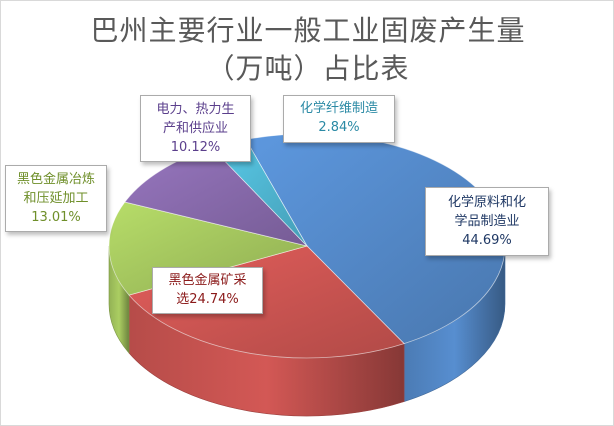 The width and height of the screenshot is (614, 426). I want to click on pie-slice-ferrous-mining, so click(266, 302).